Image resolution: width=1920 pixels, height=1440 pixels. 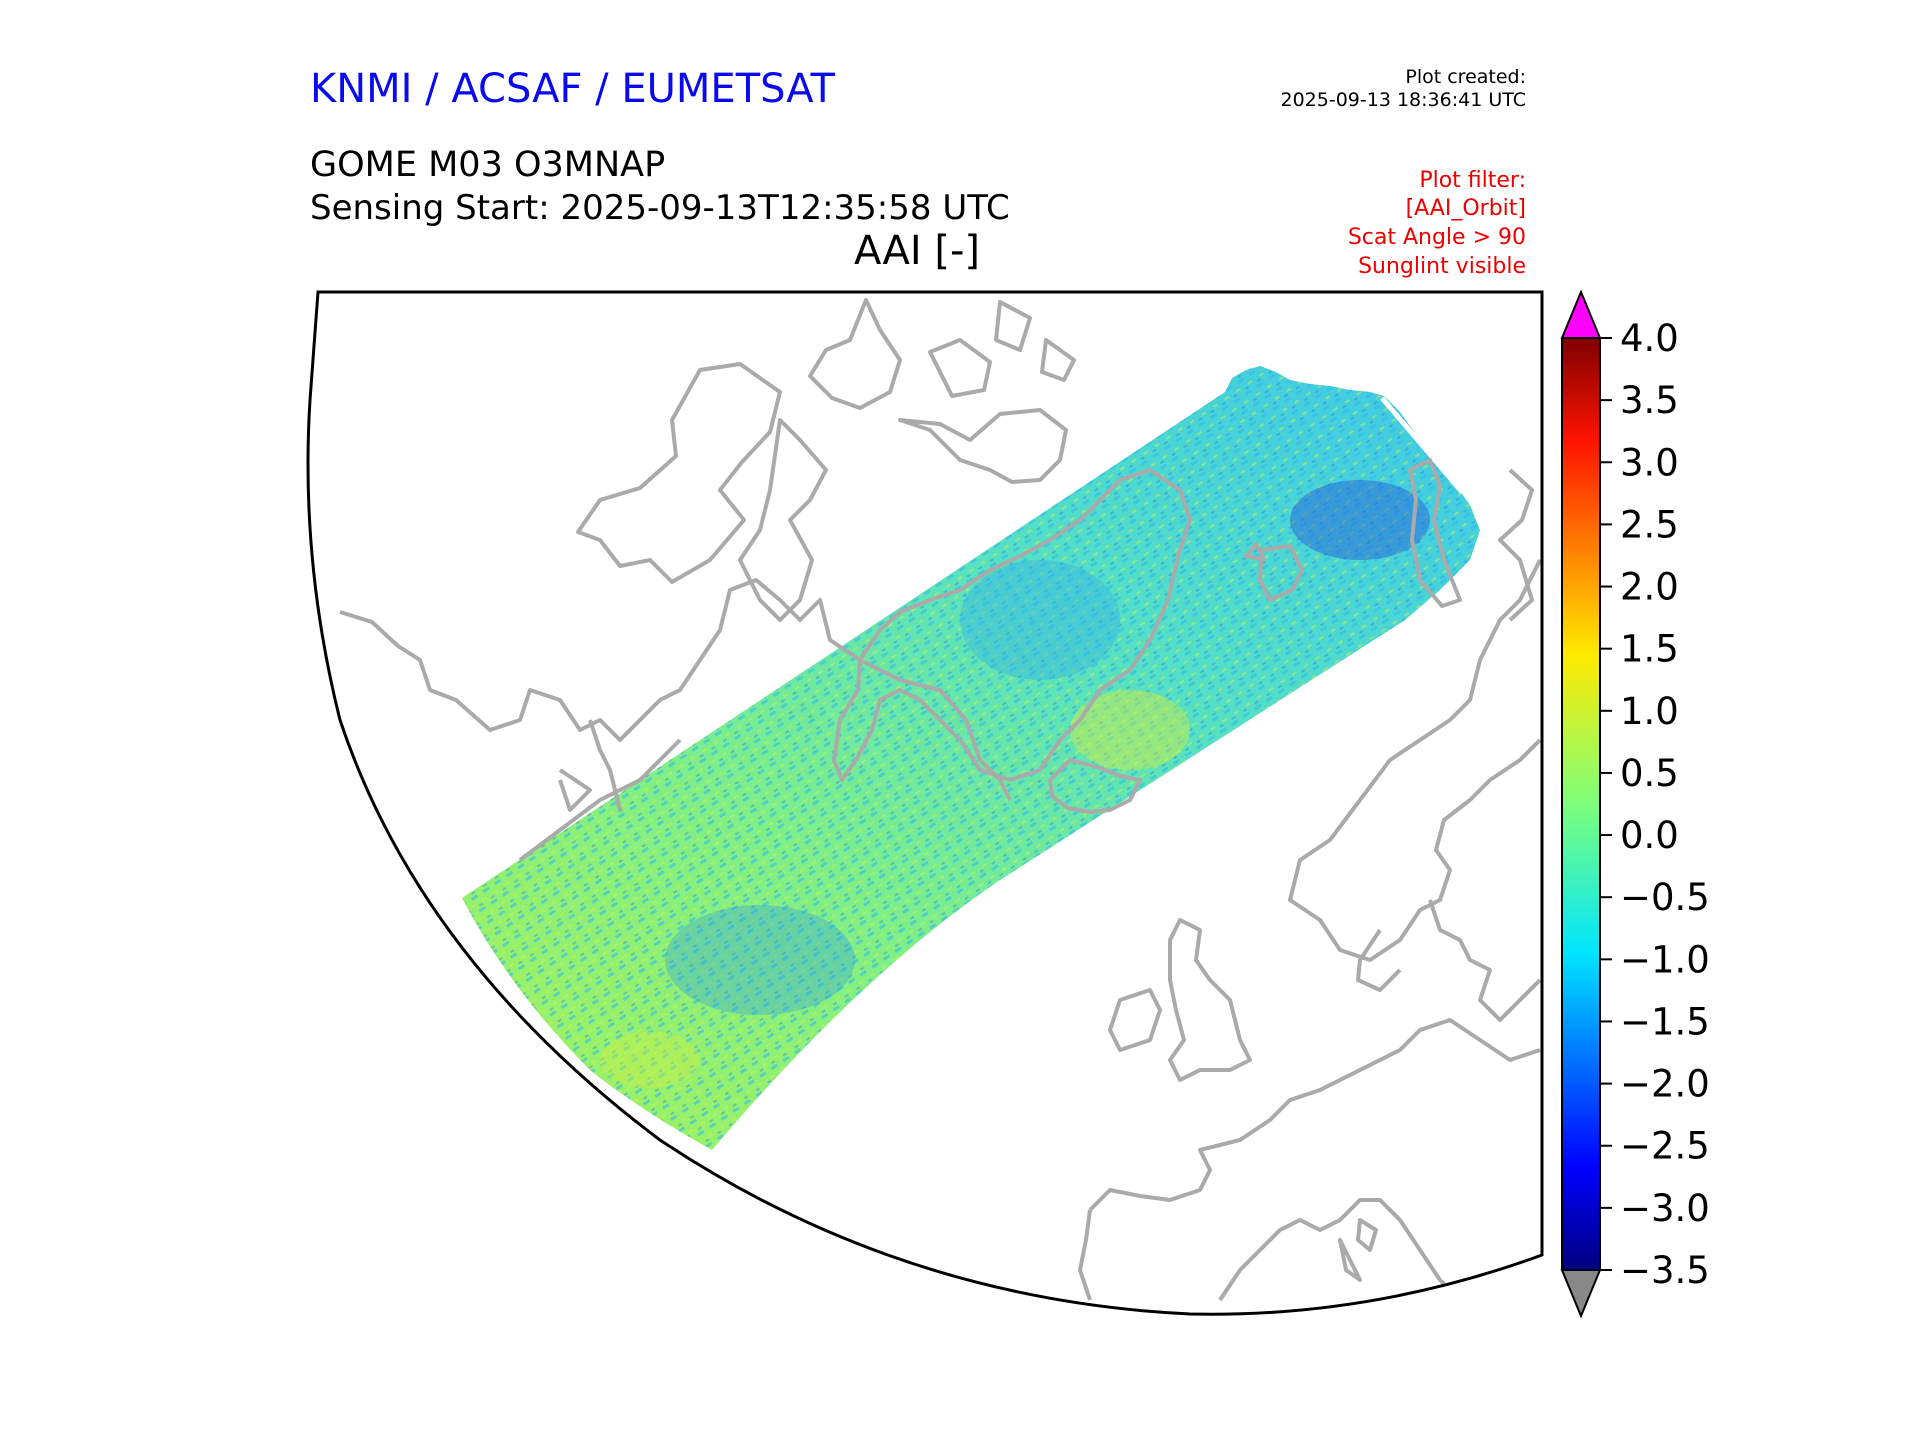 What do you see at coordinates (1649, 711) in the screenshot?
I see `colorbar-tick-label: 1.0` at bounding box center [1649, 711].